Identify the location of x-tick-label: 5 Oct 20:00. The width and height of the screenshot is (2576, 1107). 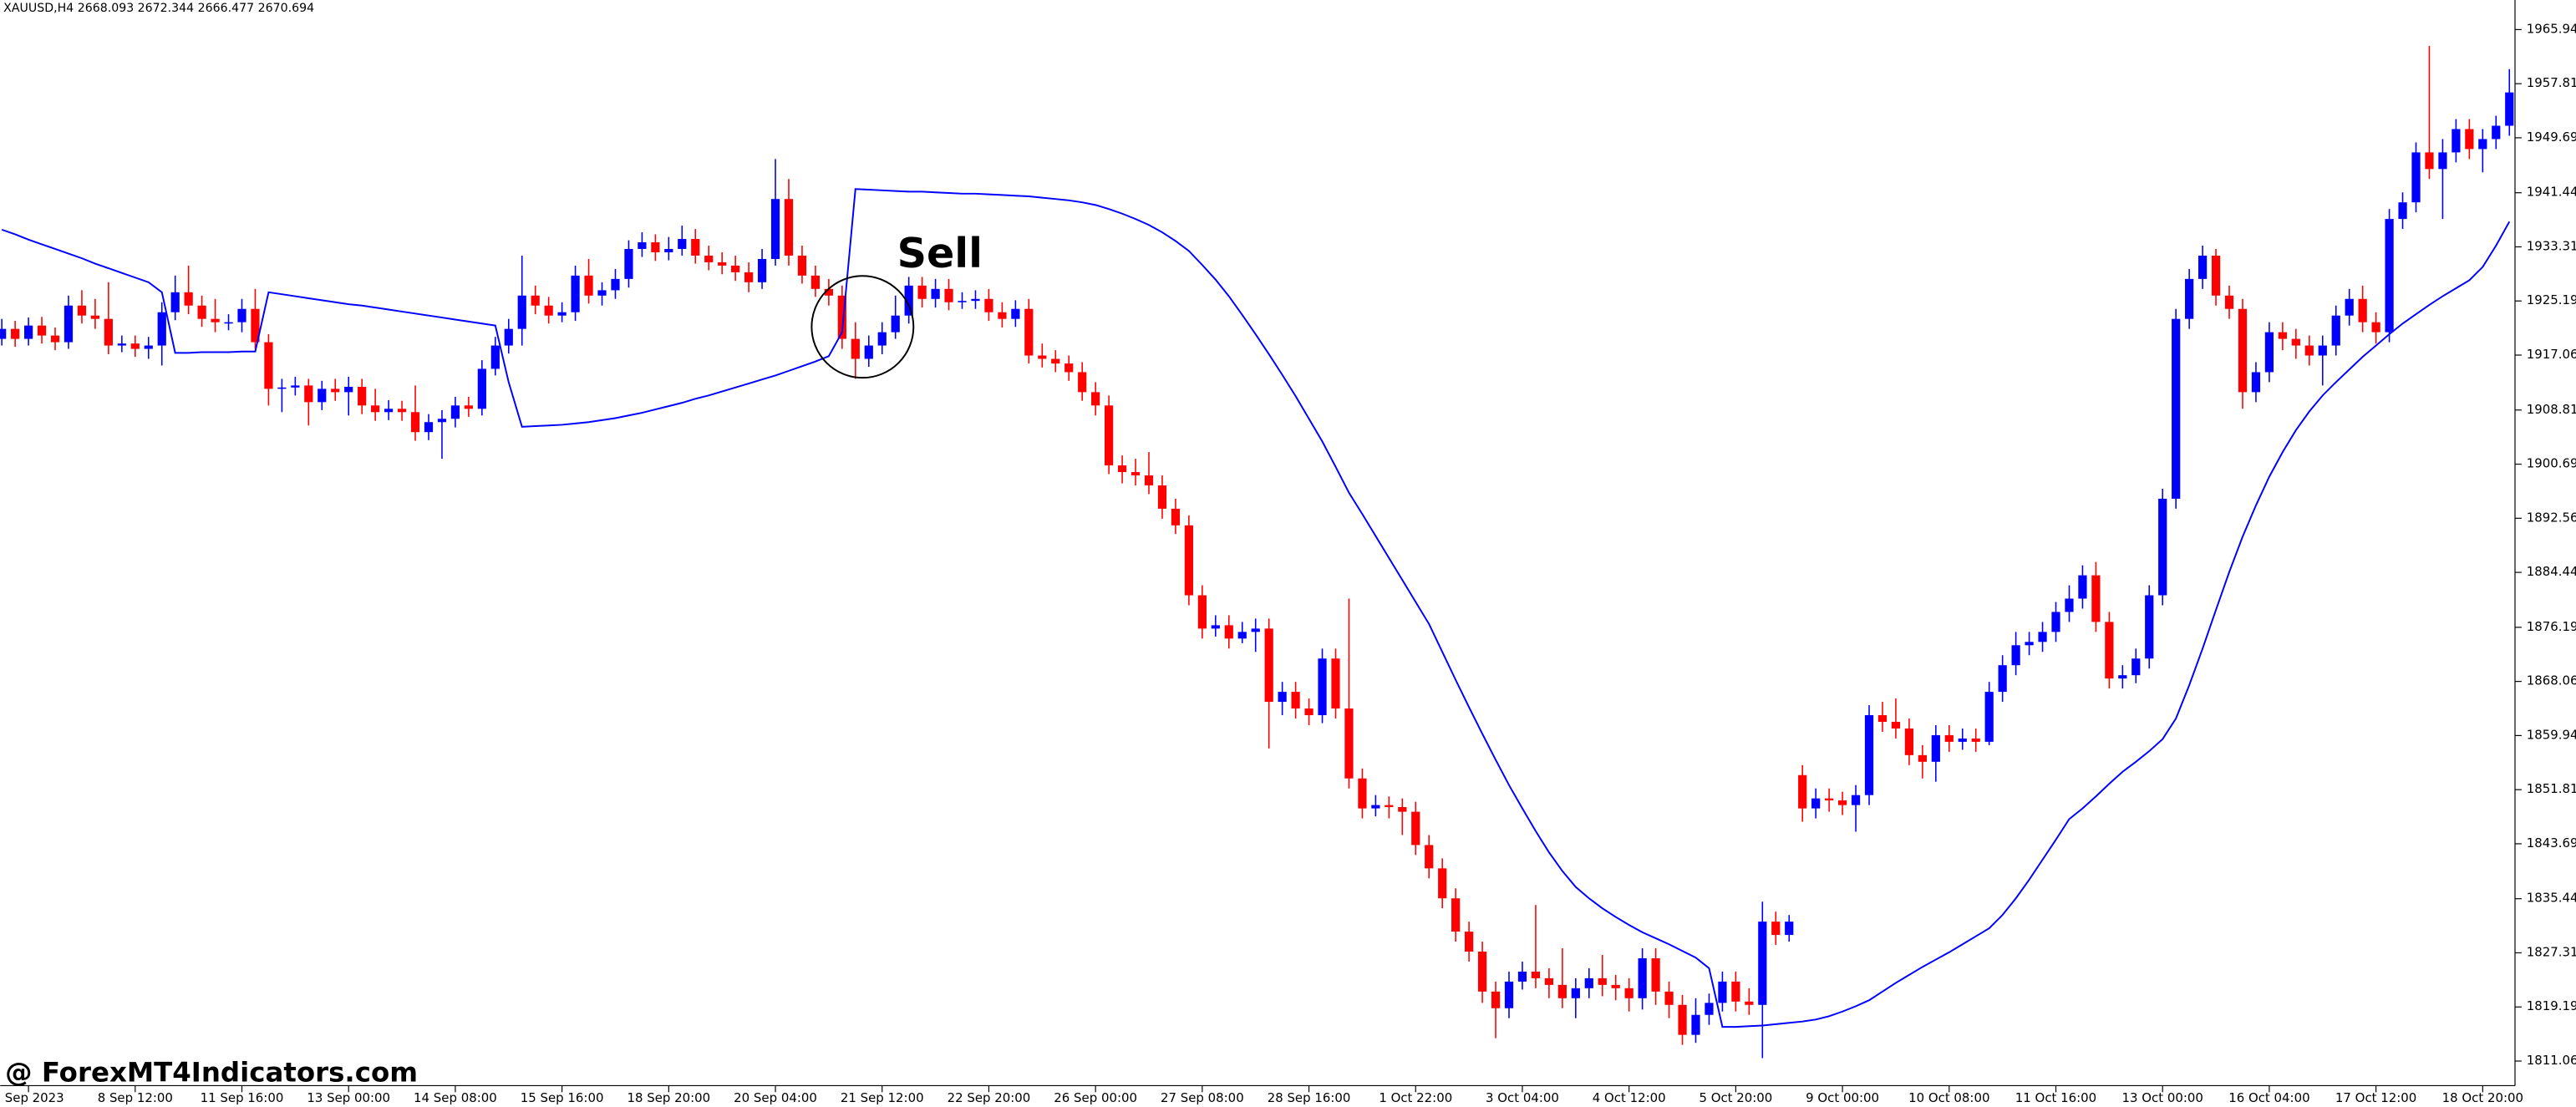
(1736, 1097).